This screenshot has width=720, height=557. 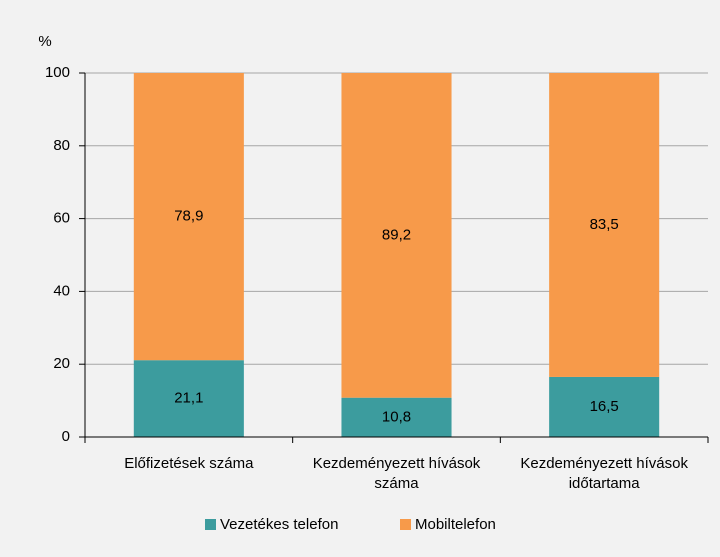 I want to click on data-label: 78,9, so click(x=188, y=216).